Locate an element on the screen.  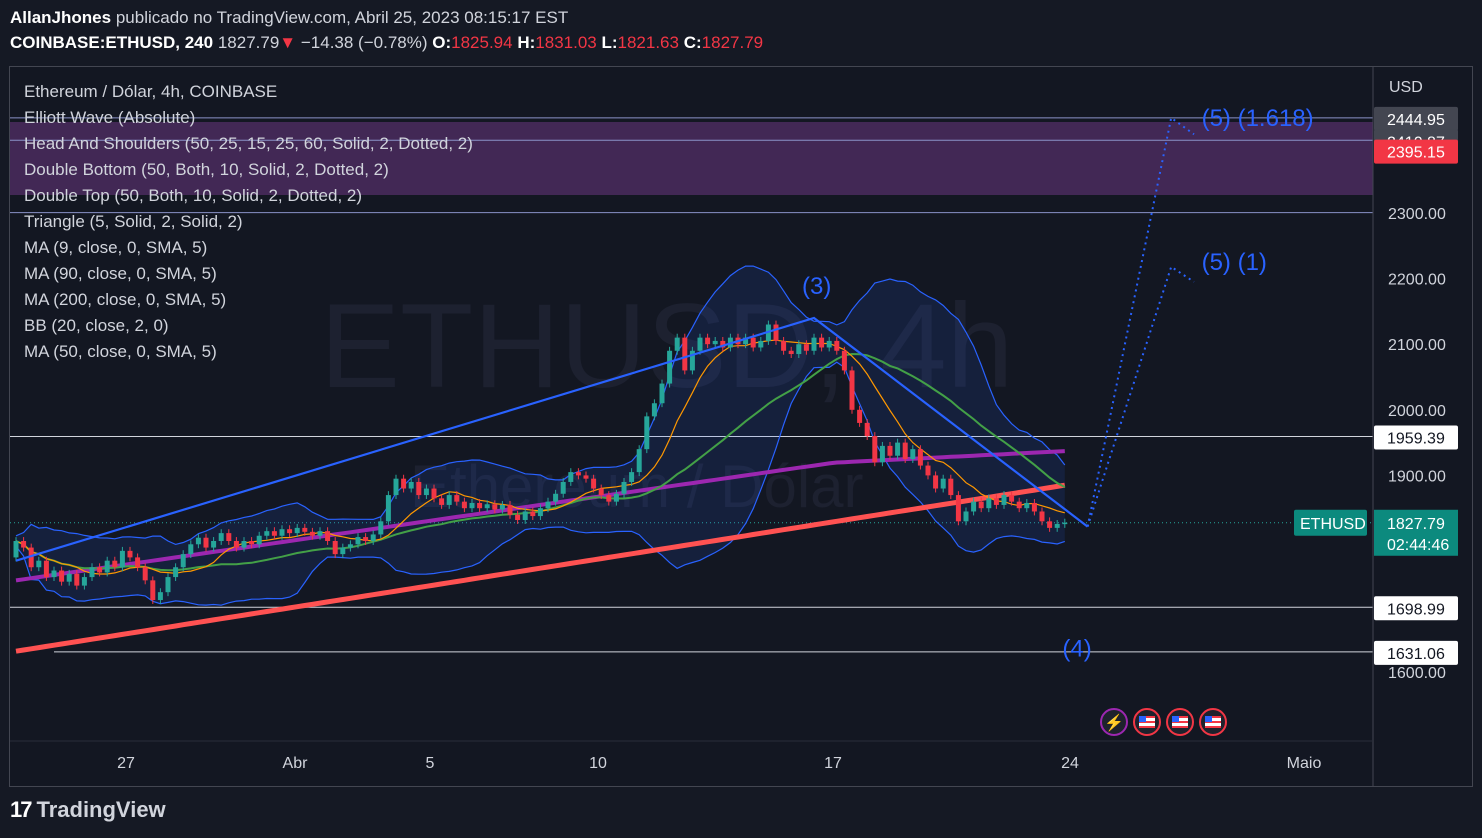
event-icons: ⚡ is located at coordinates (1163, 722).